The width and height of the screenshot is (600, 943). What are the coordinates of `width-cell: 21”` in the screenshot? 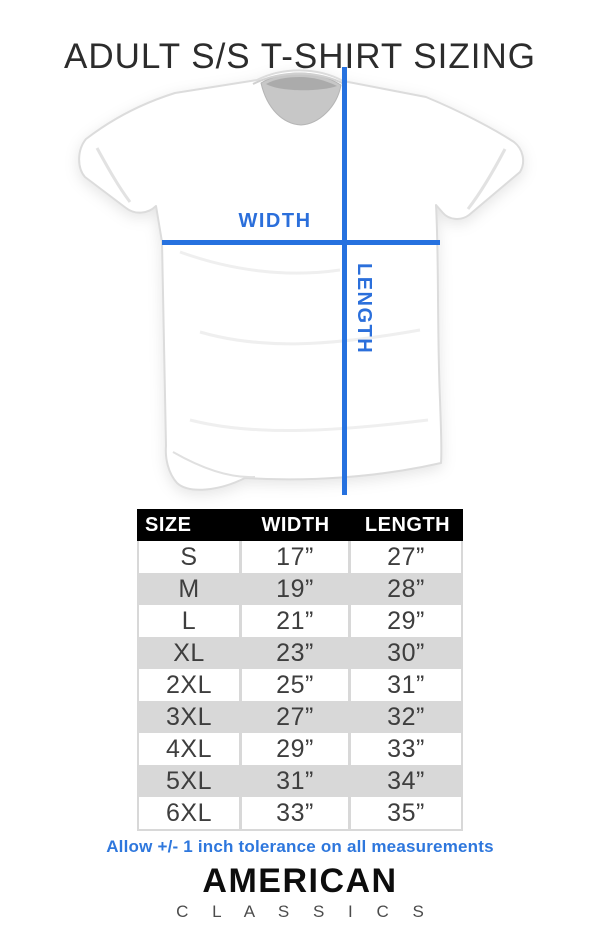 It's located at (295, 621).